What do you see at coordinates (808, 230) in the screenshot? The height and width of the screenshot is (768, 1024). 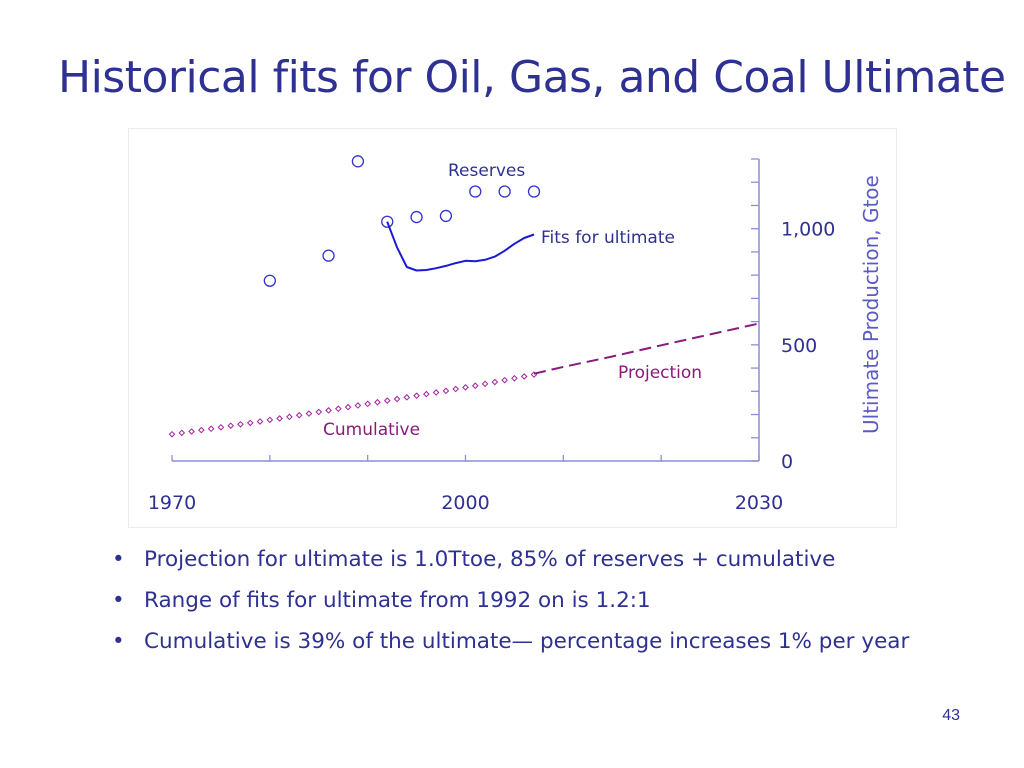 I see `y-tick-label: 1,000` at bounding box center [808, 230].